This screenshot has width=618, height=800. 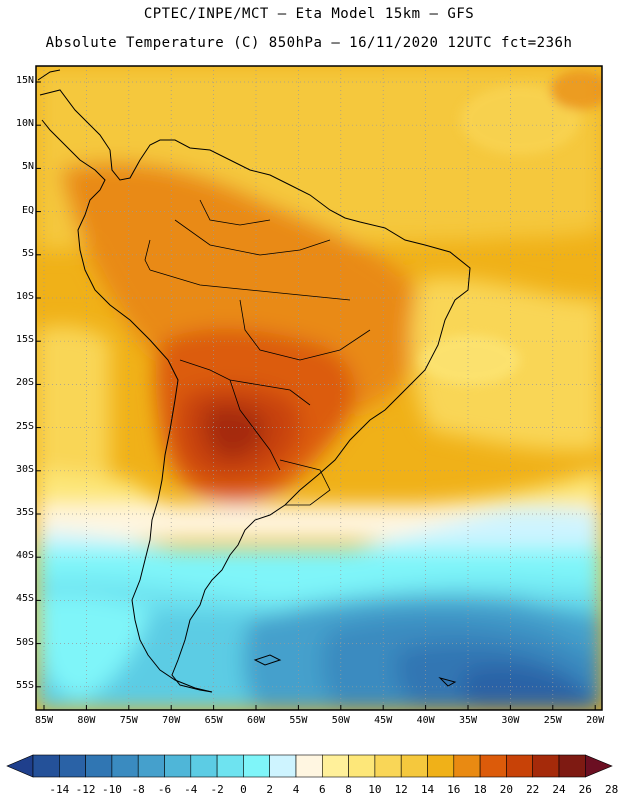 I want to click on colorbar-label: 10, so click(x=375, y=789).